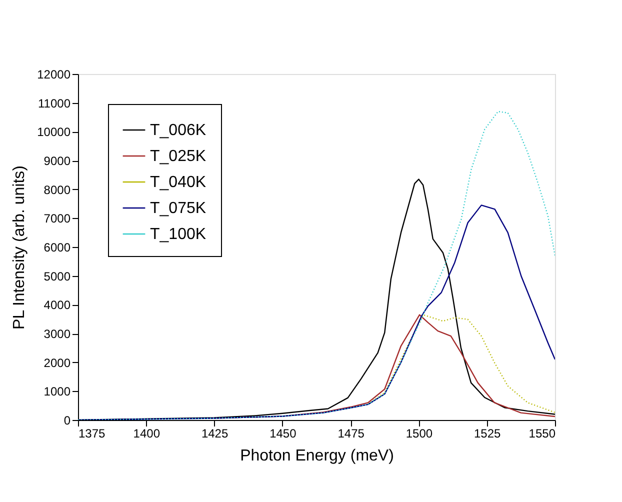  What do you see at coordinates (57, 189) in the screenshot?
I see `y-tick-label: 8000` at bounding box center [57, 189].